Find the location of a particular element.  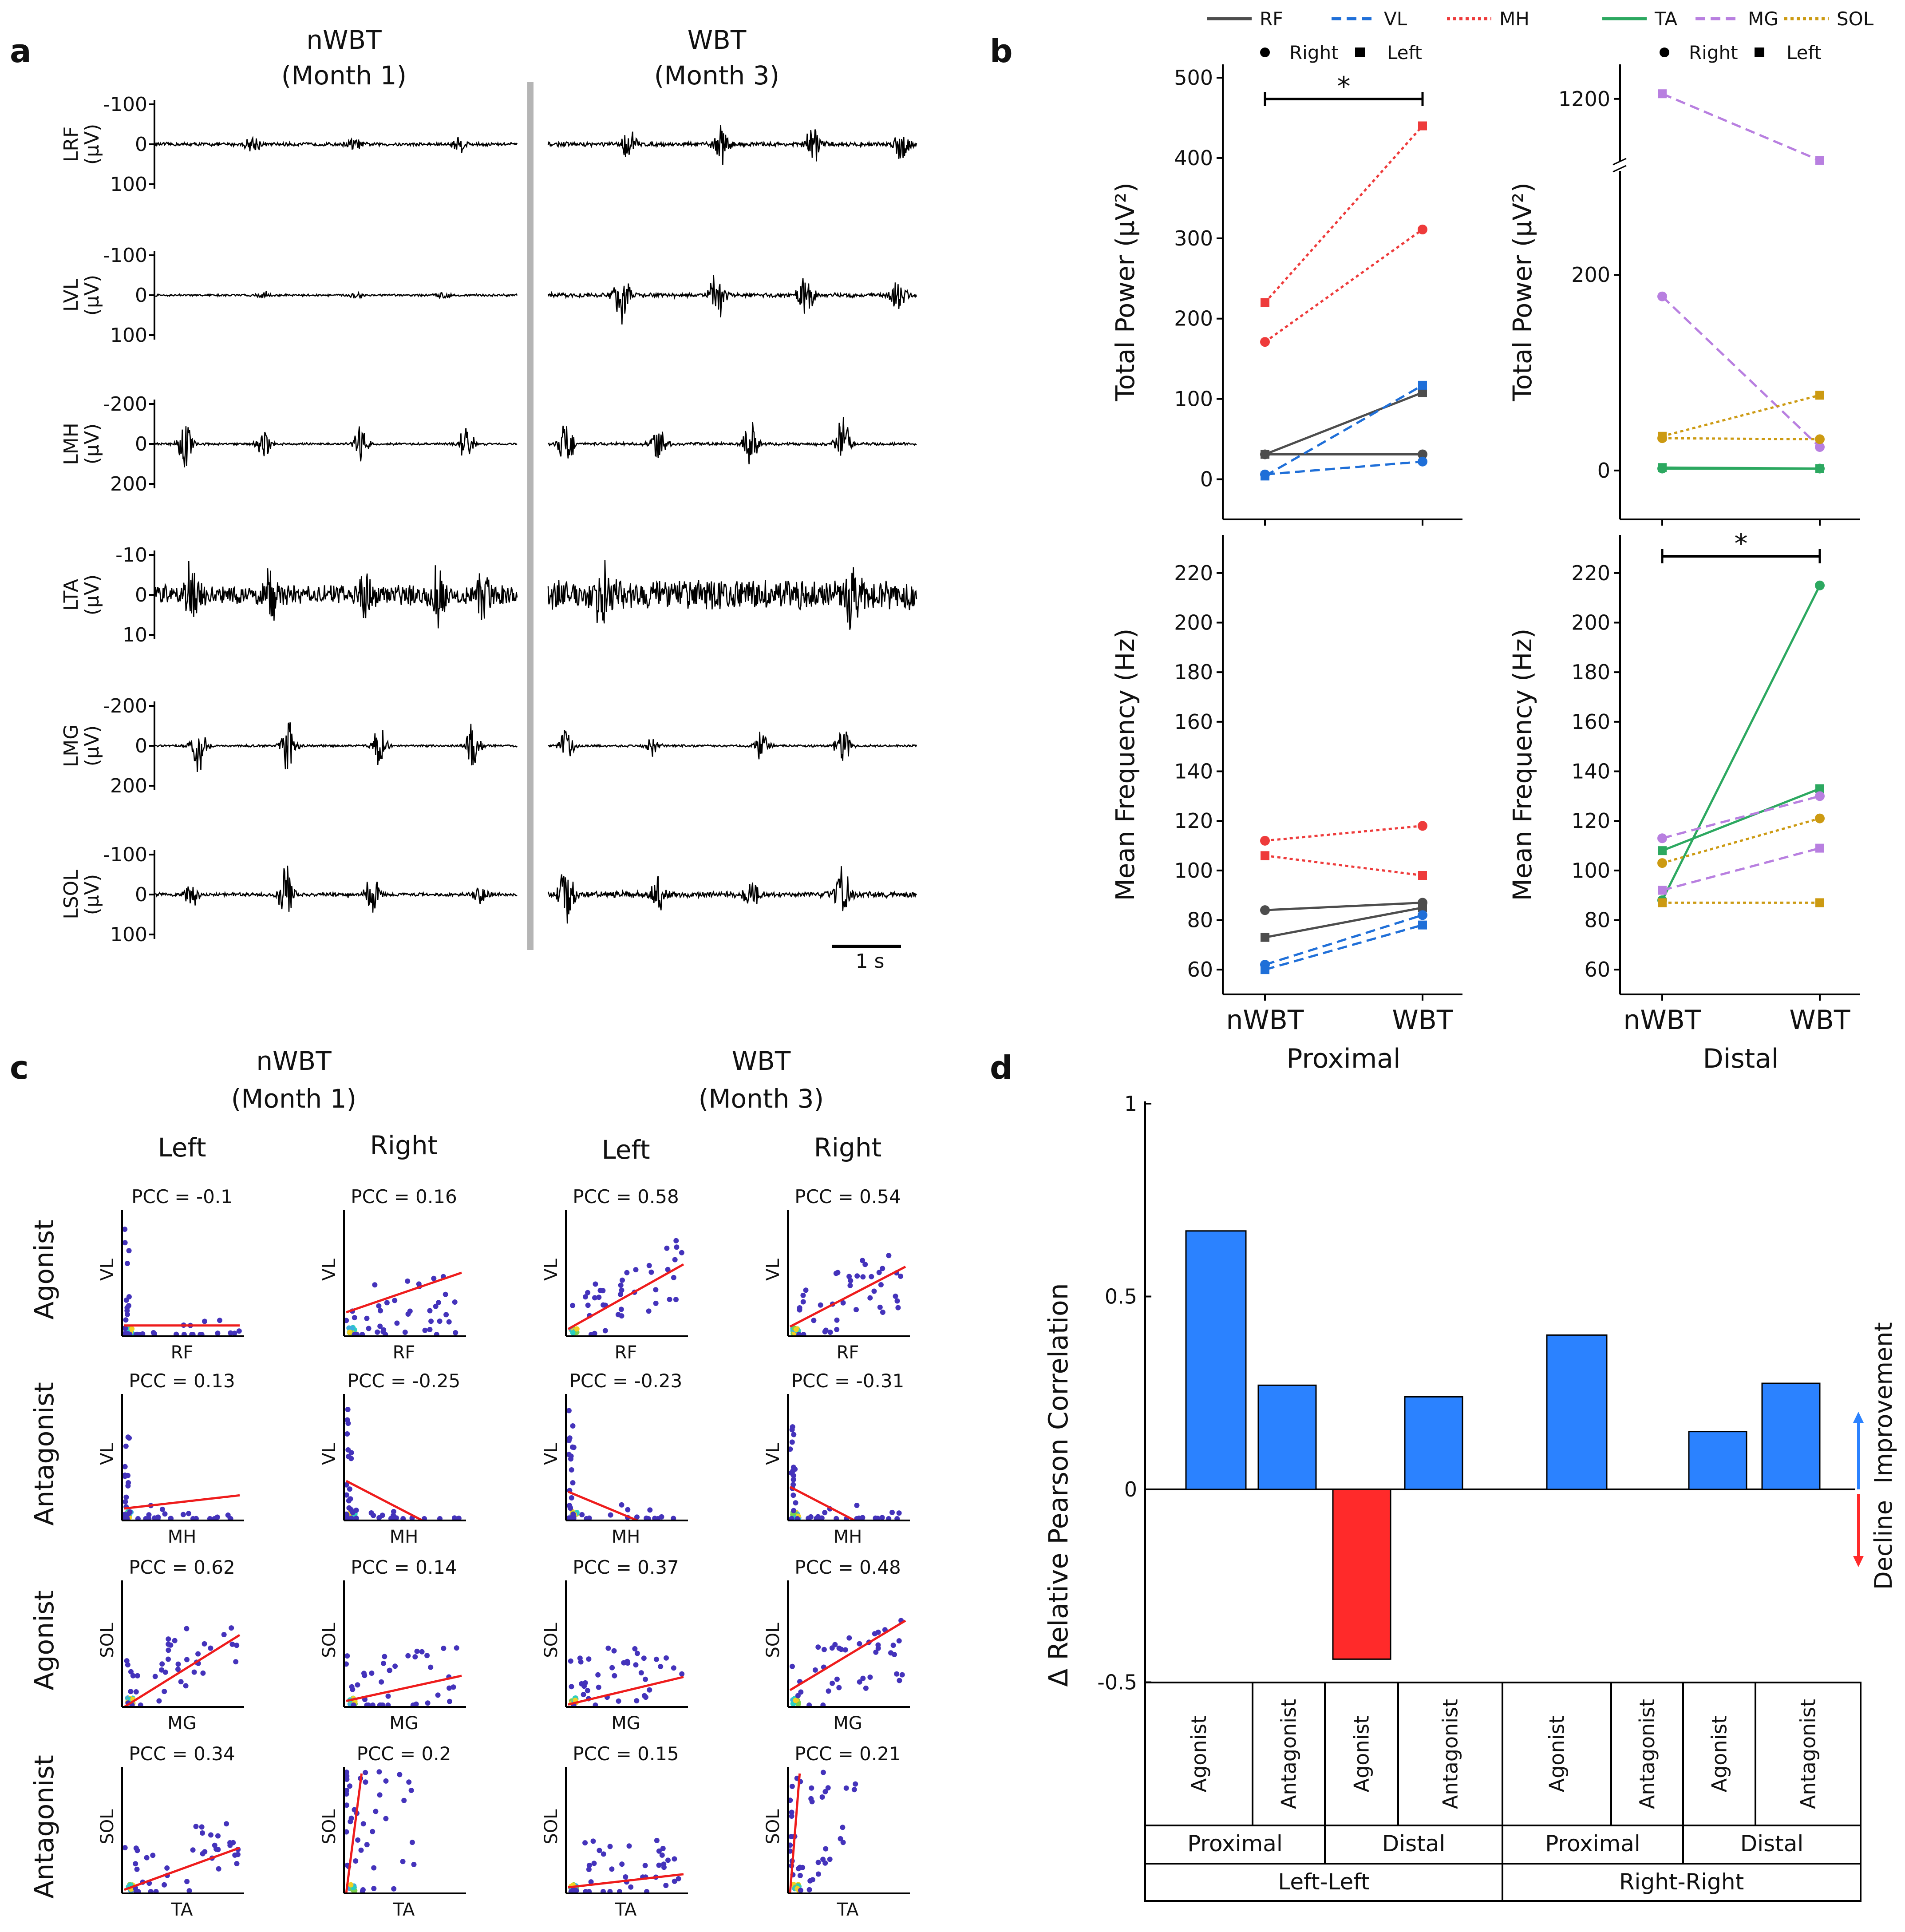

series-line-sol-right is located at coordinates (1741, 840).